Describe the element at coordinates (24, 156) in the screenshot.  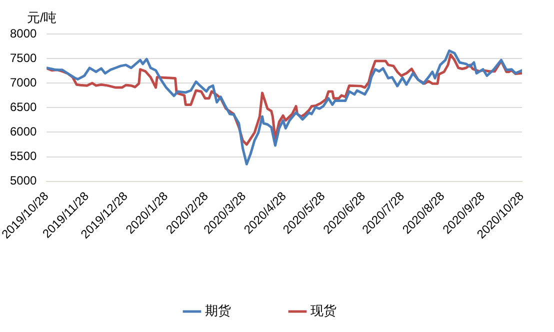
I see `y-tick-label: 5500` at that location.